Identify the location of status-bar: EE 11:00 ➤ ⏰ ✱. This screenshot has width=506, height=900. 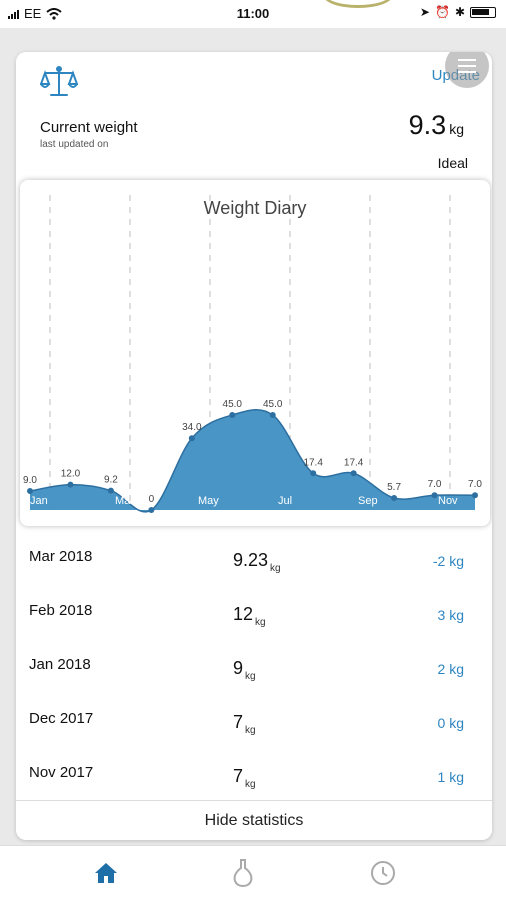
(253, 14).